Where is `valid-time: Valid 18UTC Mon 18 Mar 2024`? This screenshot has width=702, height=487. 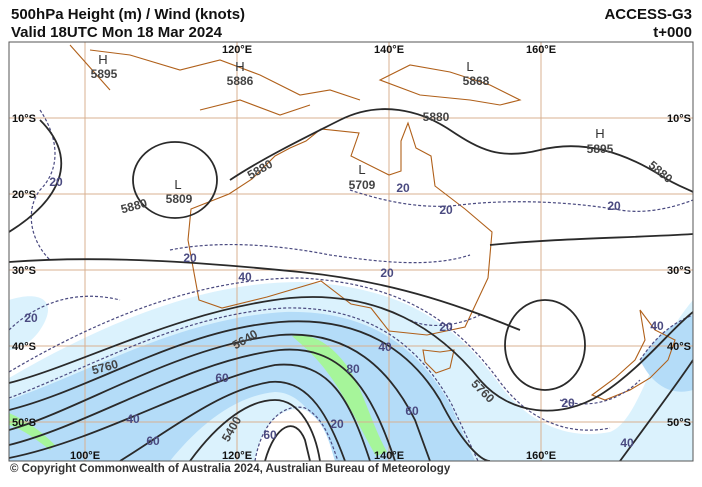 valid-time: Valid 18UTC Mon 18 Mar 2024 is located at coordinates (116, 32).